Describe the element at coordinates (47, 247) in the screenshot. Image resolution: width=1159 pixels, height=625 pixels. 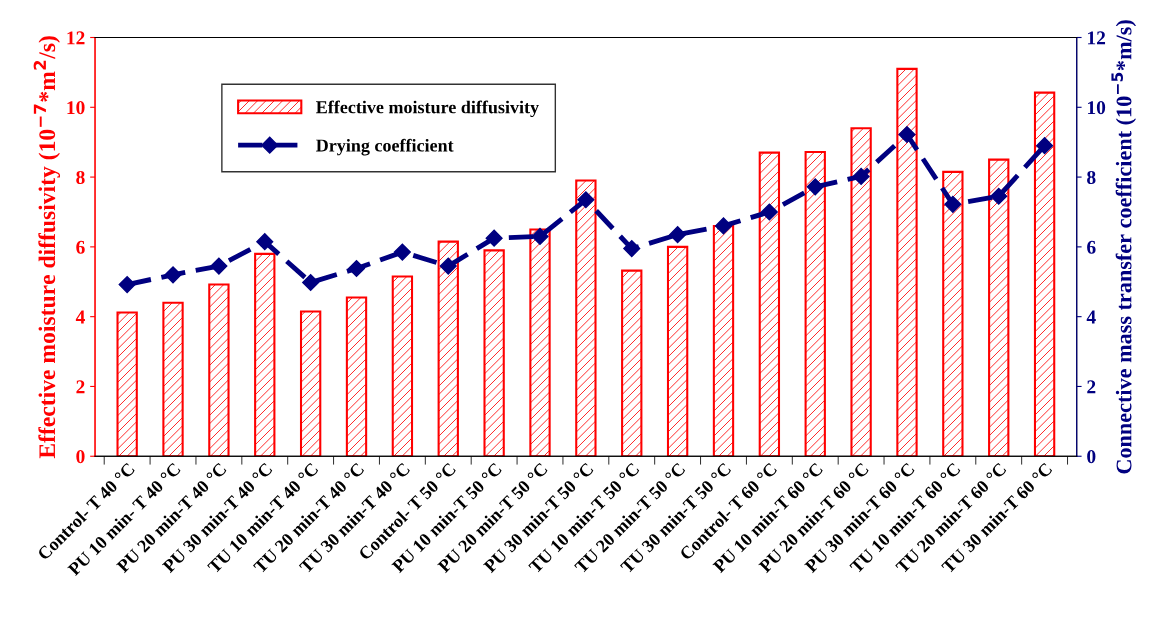
I see `y-axis-title: Effective moisture diffusivity (10$^{−7}$*m$^{2}$/s)` at that location.